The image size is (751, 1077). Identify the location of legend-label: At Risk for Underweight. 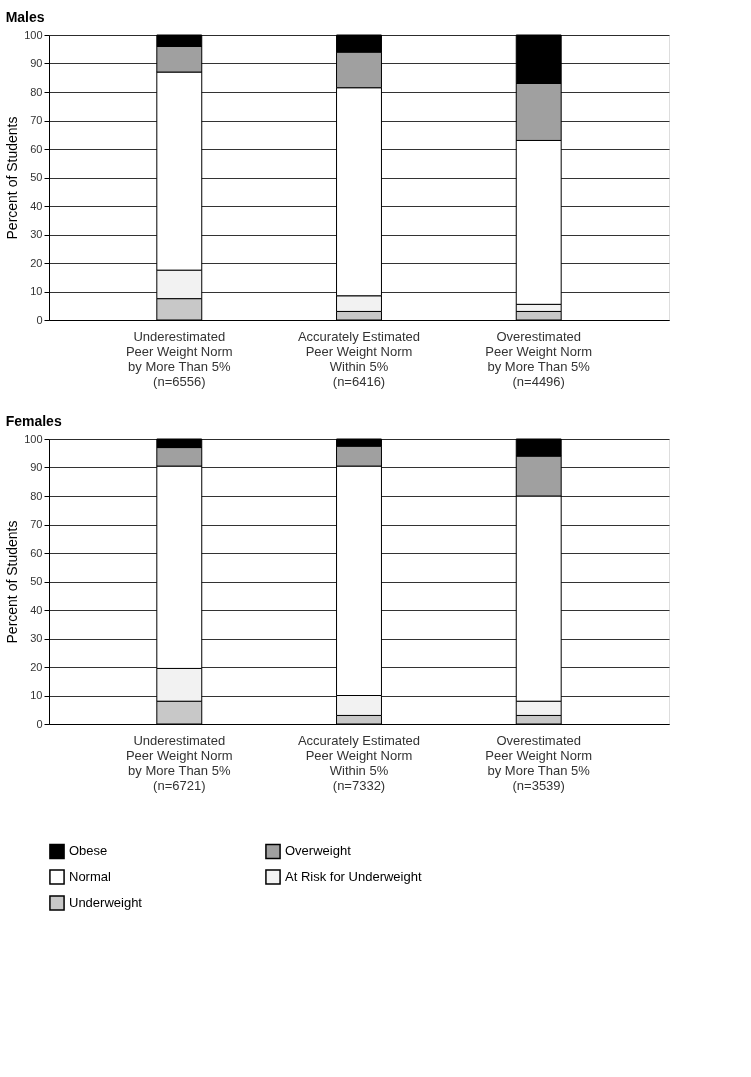
(353, 876).